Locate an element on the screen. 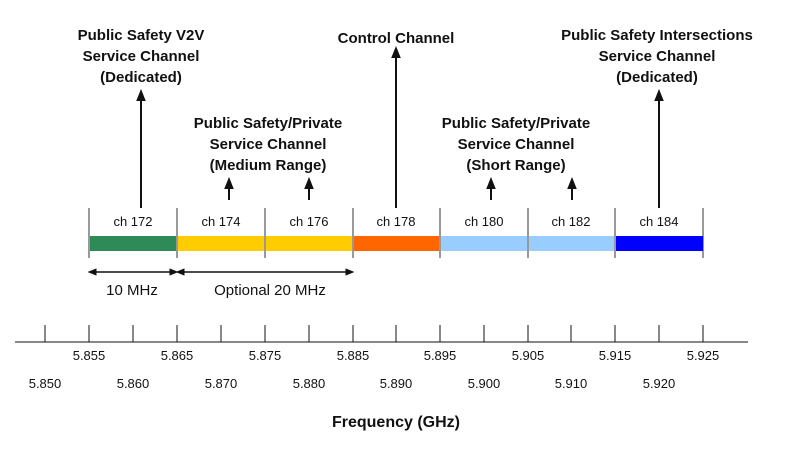  axis-tick-upper-5895: 5.895 is located at coordinates (440, 355).